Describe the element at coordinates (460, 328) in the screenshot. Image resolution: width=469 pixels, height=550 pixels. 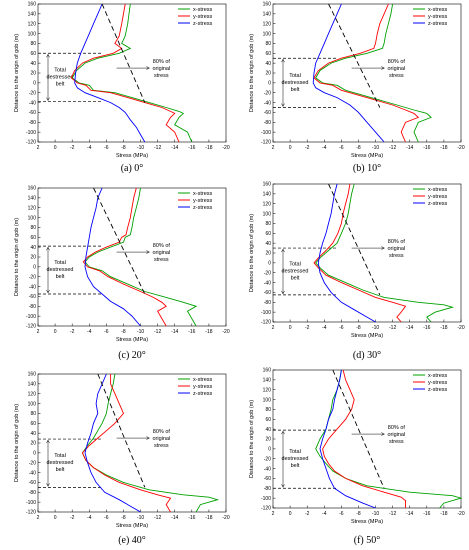
I see `x-tick-label: -20` at that location.